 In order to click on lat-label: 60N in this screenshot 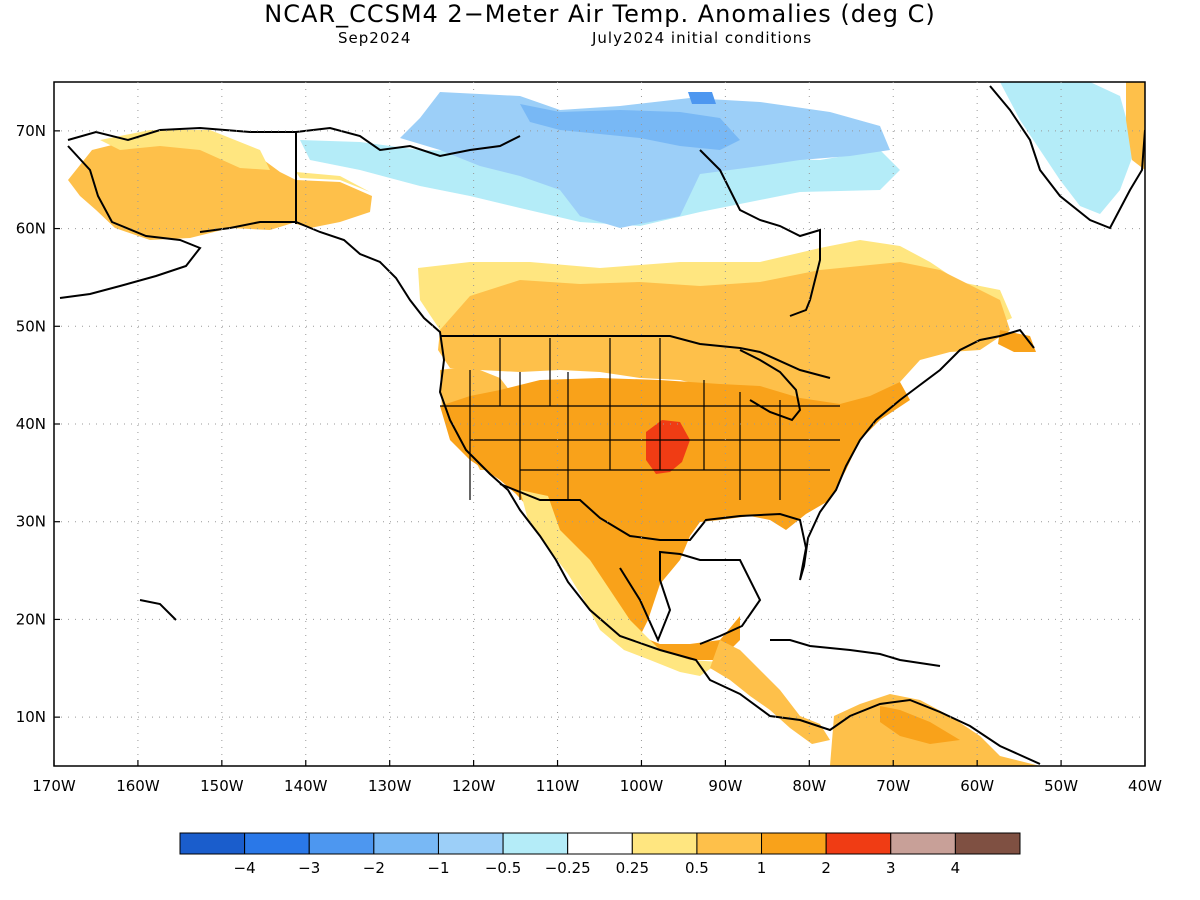, I will do `click(31, 229)`.